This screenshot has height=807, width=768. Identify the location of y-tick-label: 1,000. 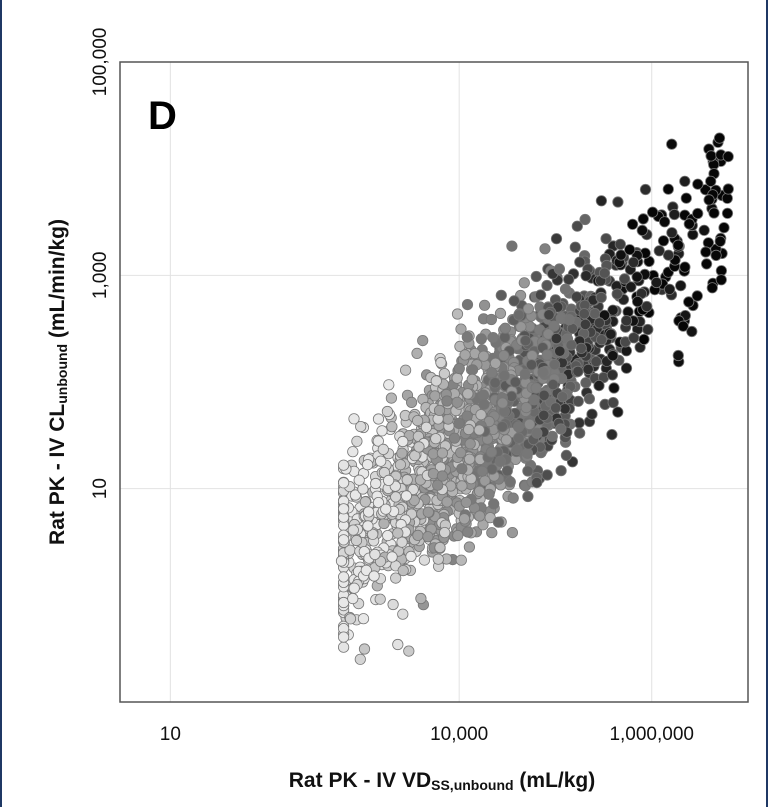
(100, 276).